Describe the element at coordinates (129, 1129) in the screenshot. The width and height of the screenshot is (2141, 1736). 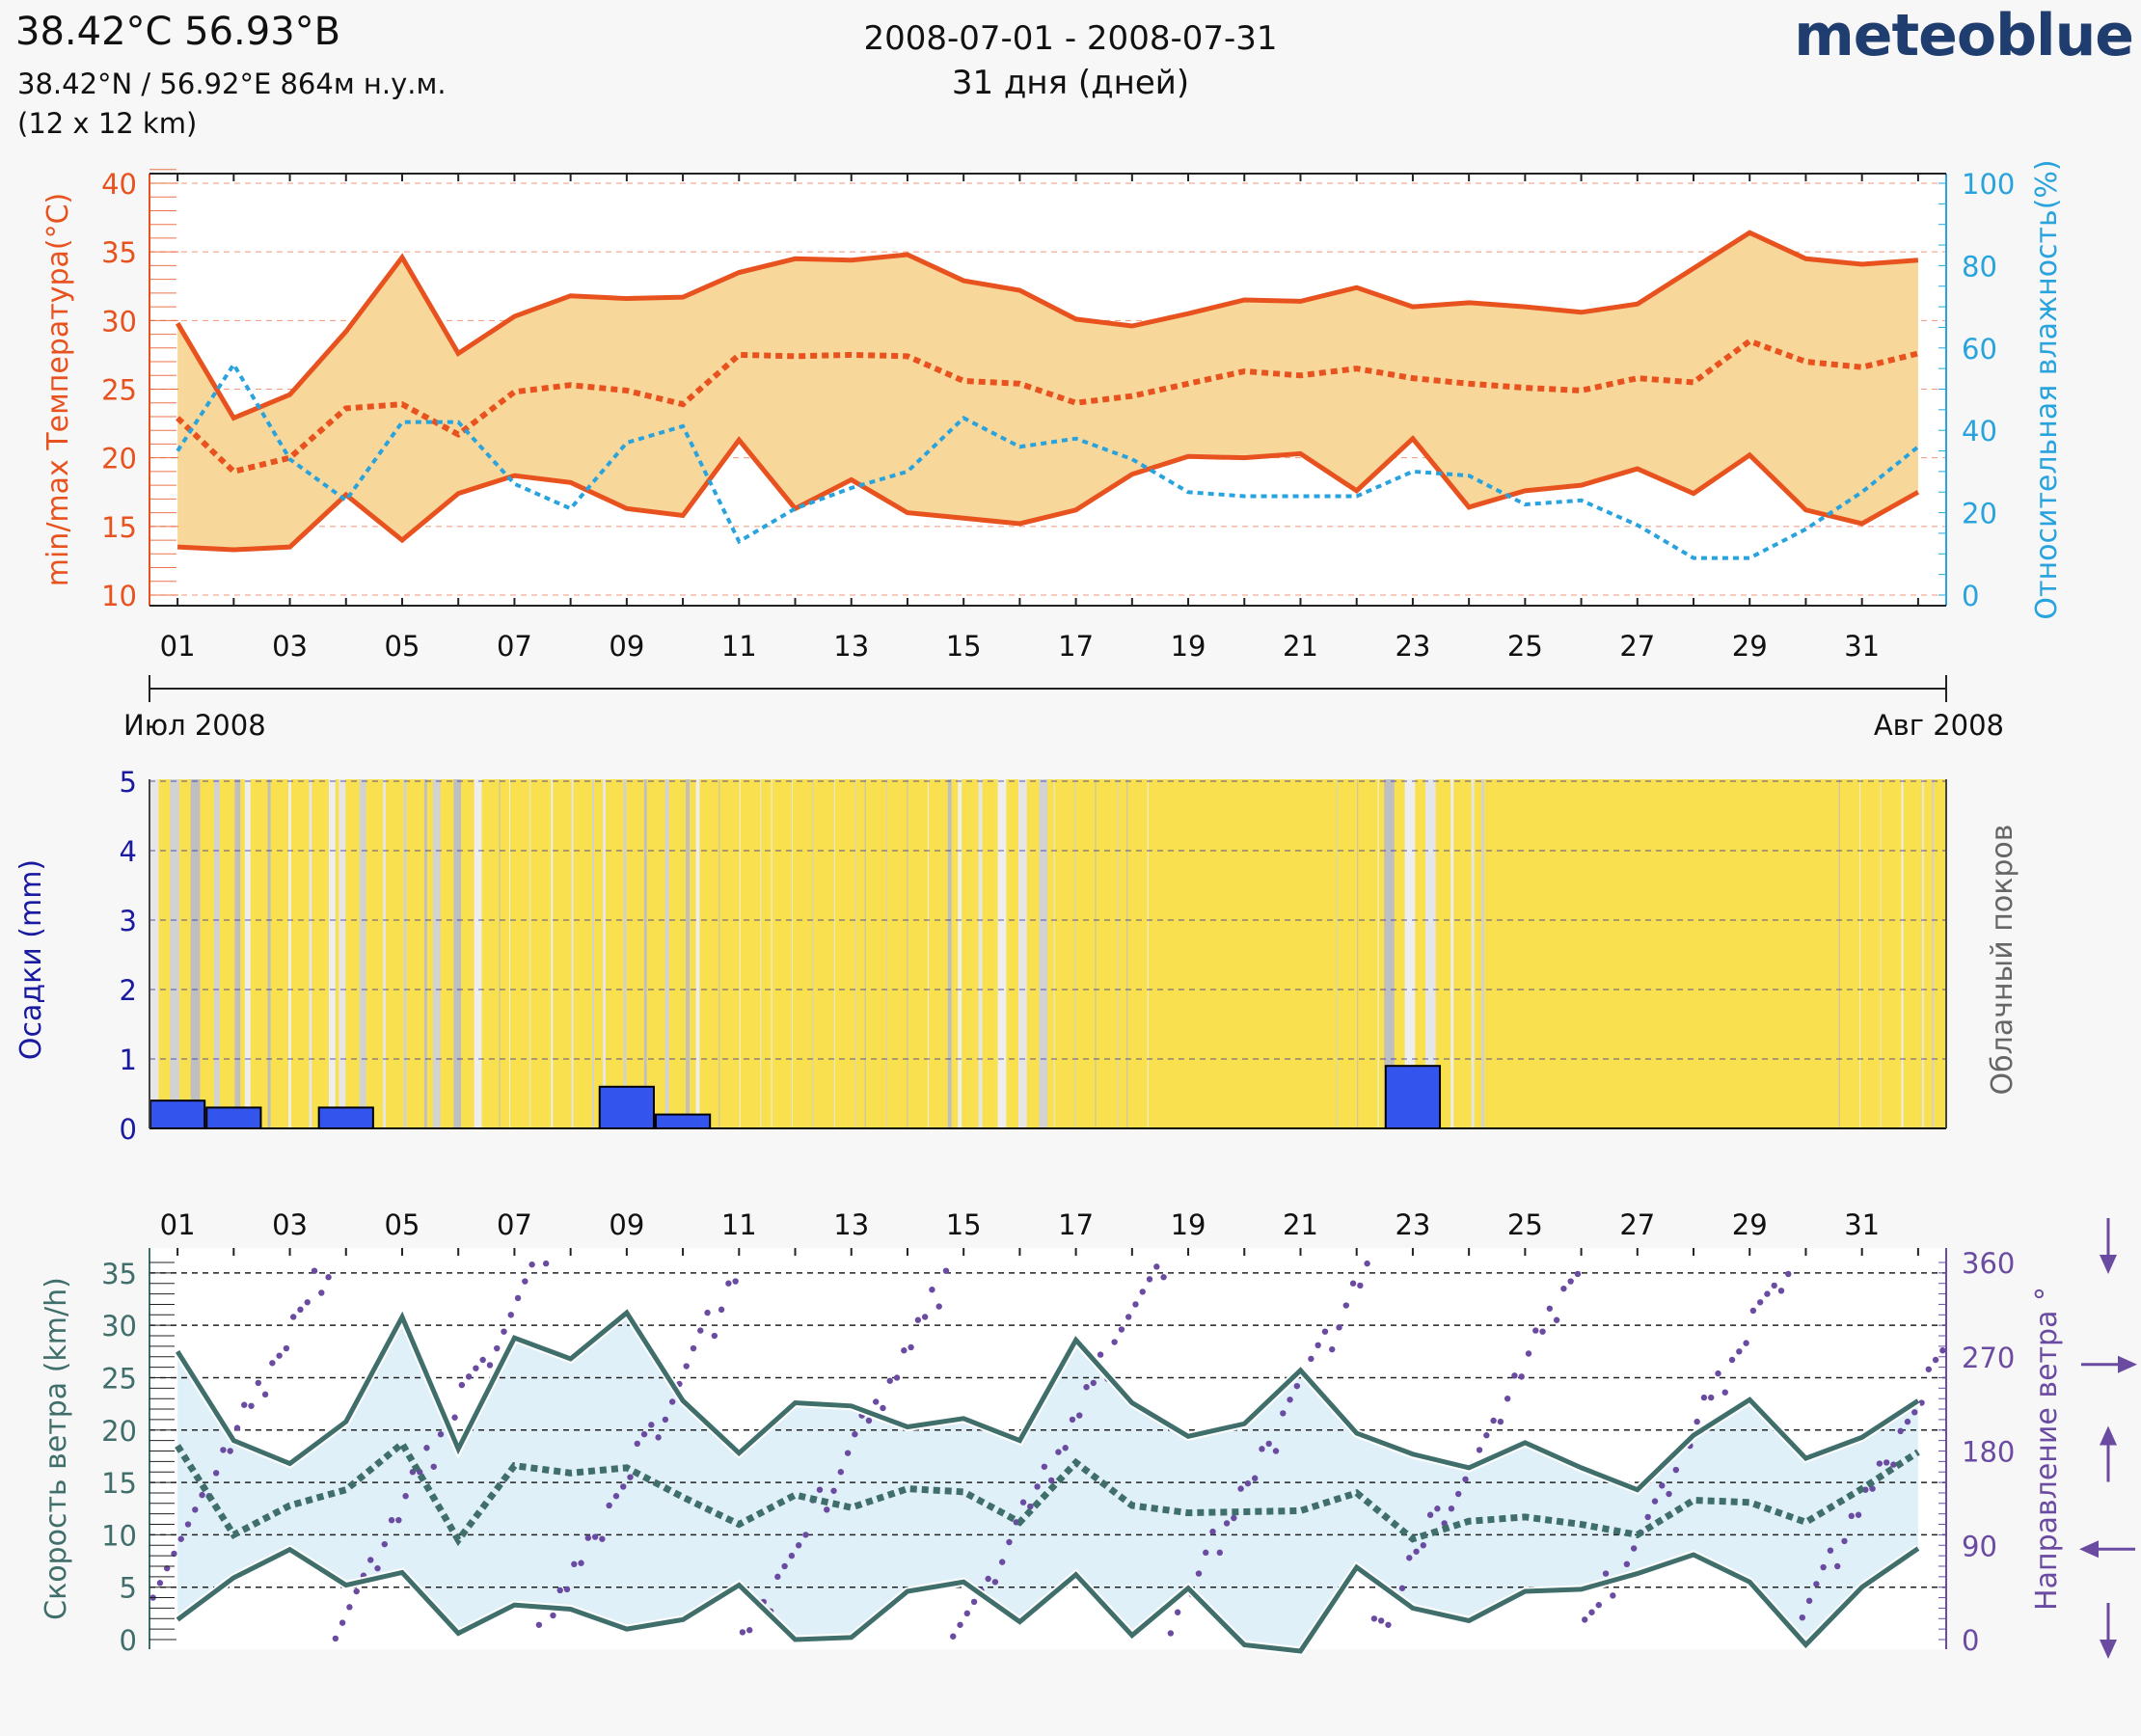
I see `precip-tick-label: 0` at that location.